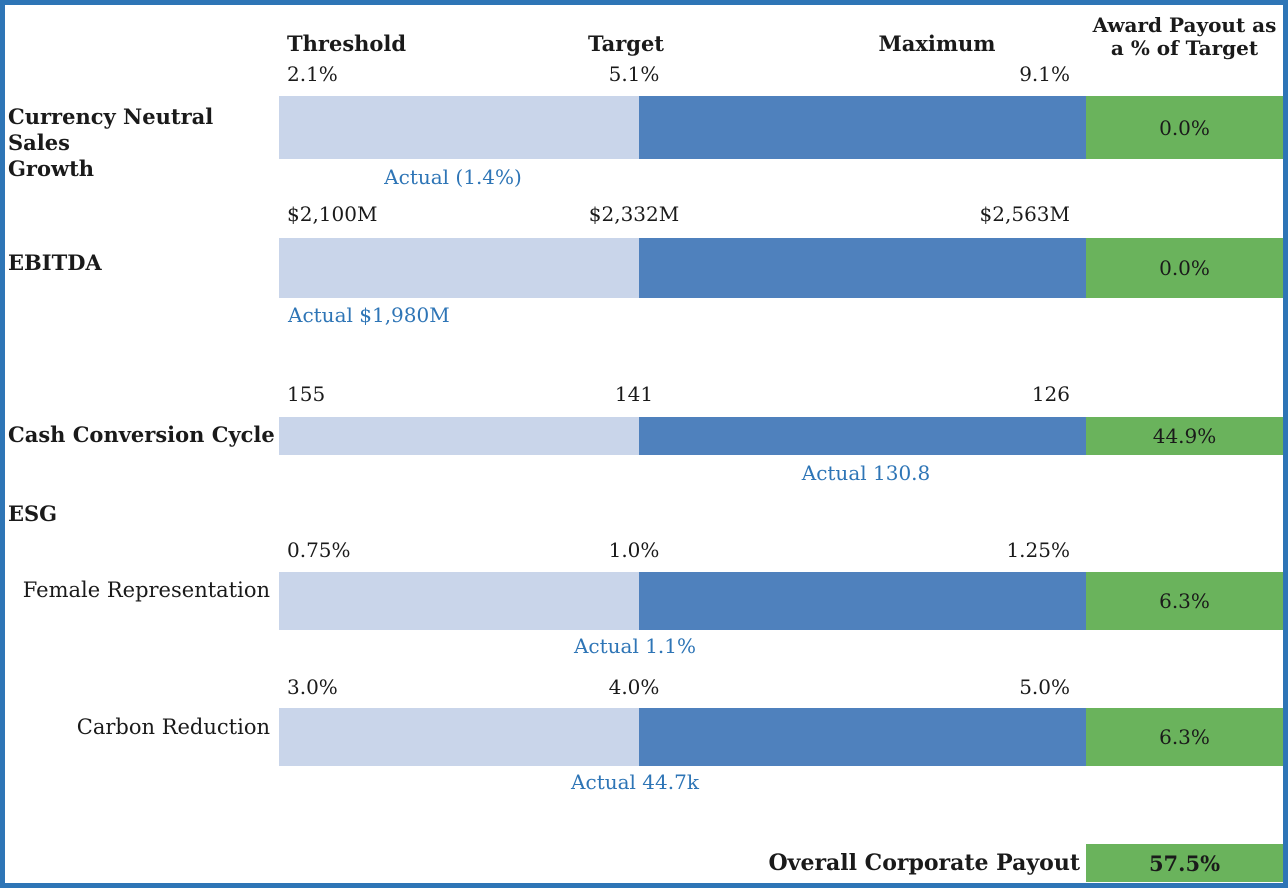 Image resolution: width=1288 pixels, height=888 pixels. Describe the element at coordinates (1038, 550) in the screenshot. I see `maximum-value: 1.25%` at that location.